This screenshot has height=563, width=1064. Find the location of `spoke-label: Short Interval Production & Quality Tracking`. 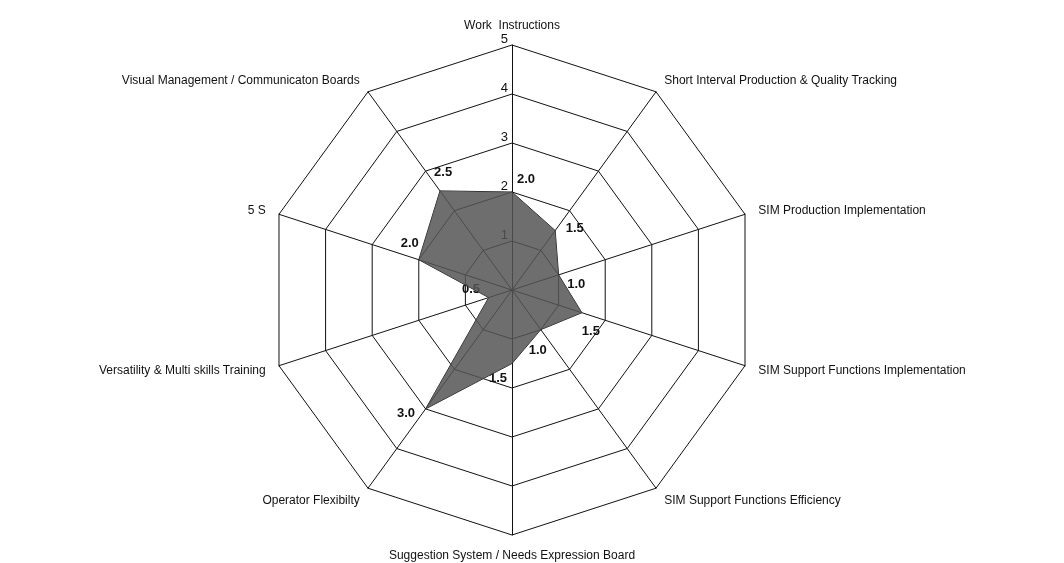

spoke-label: Short Interval Production & Quality Tracking is located at coordinates (781, 80).